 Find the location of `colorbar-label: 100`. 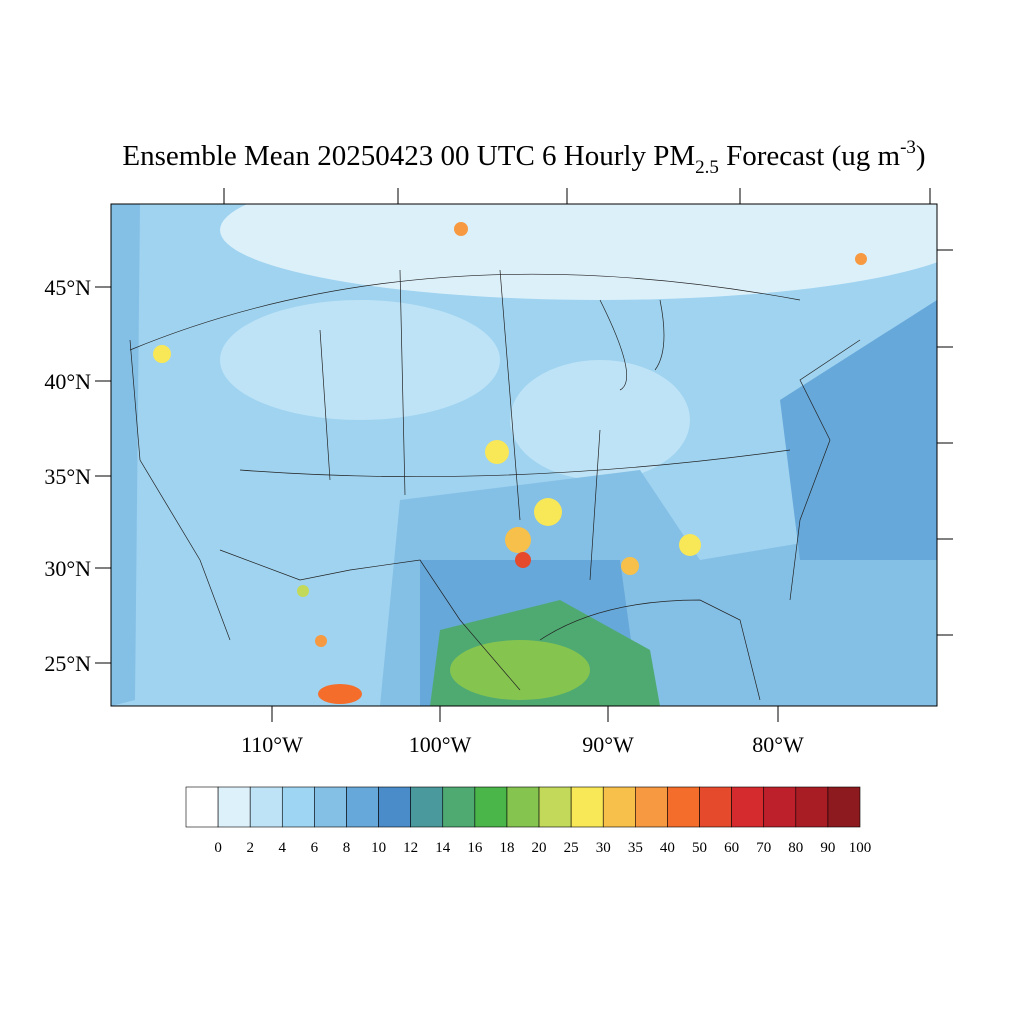

colorbar-label: 100 is located at coordinates (860, 848).